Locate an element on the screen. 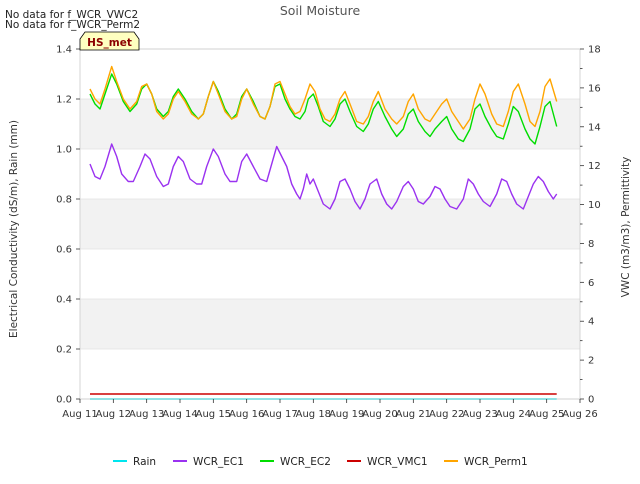 The image size is (640, 484). left-tick-label: 0.0 is located at coordinates (64, 400).